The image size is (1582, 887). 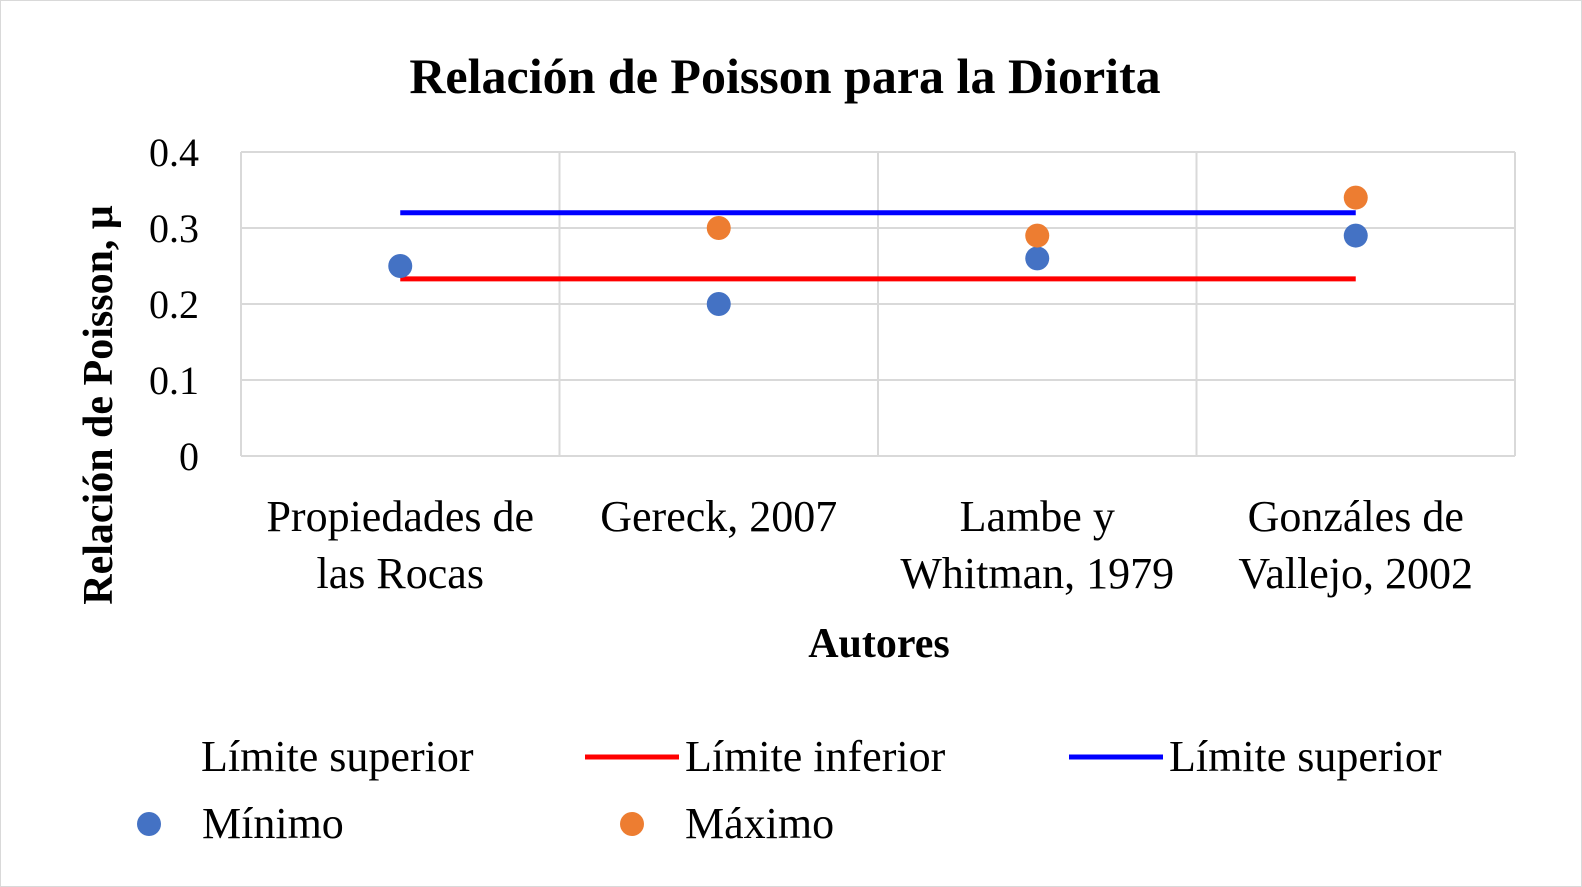 I want to click on x-tick-label: Vallejo, 2002, so click(x=1355, y=573).